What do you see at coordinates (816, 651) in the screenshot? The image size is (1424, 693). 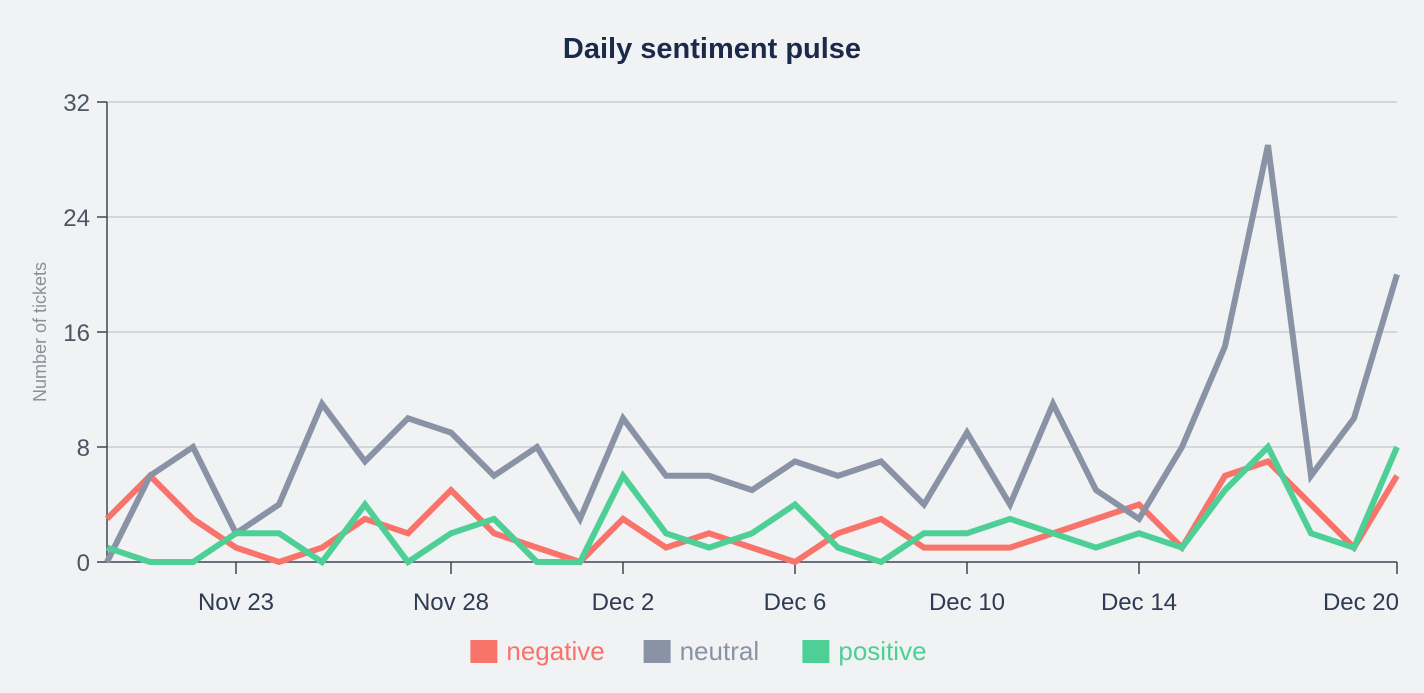 I see `legend-swatch-positive` at bounding box center [816, 651].